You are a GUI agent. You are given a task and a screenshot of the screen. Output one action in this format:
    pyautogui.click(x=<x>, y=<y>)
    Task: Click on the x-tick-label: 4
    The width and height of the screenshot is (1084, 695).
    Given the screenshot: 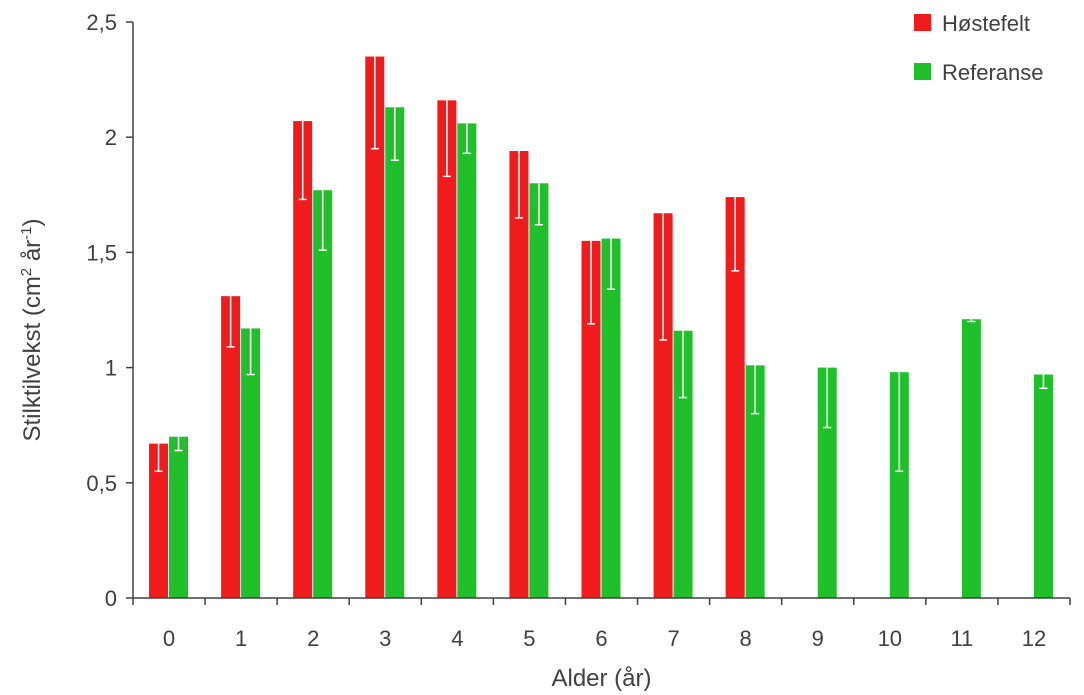 What is the action you would take?
    pyautogui.click(x=457, y=638)
    